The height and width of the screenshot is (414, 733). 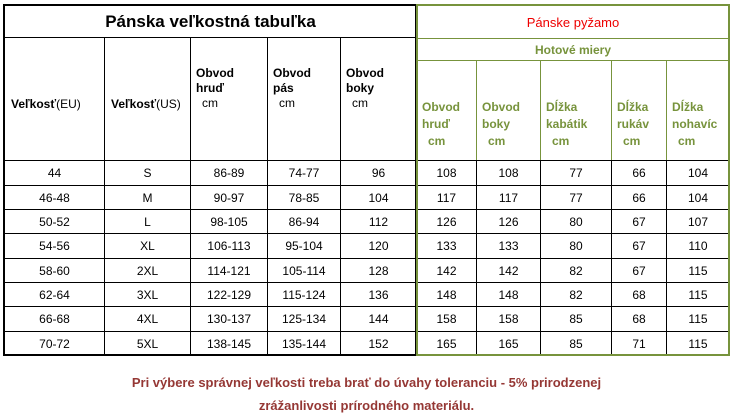 I want to click on table-cell: 5XL, so click(x=147, y=343).